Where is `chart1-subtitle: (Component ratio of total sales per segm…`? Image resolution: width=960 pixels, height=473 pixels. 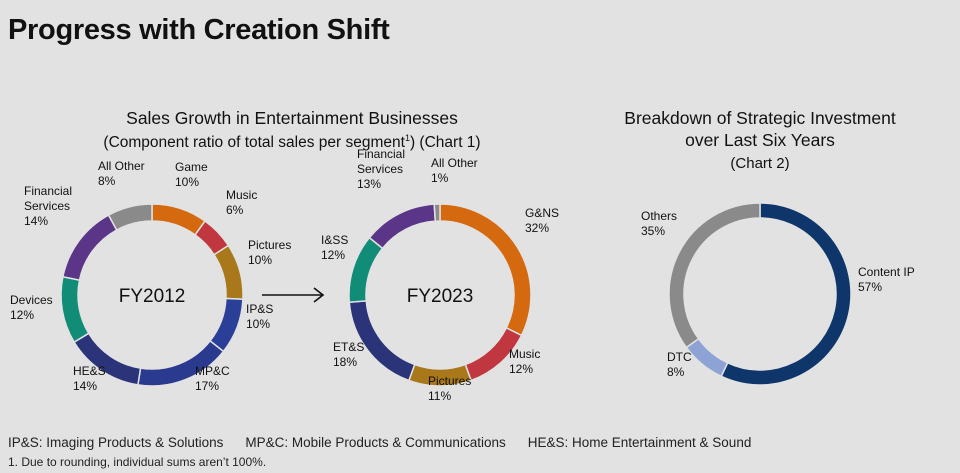
chart1-subtitle: (Component ratio of total sales per segm… is located at coordinates (291, 142).